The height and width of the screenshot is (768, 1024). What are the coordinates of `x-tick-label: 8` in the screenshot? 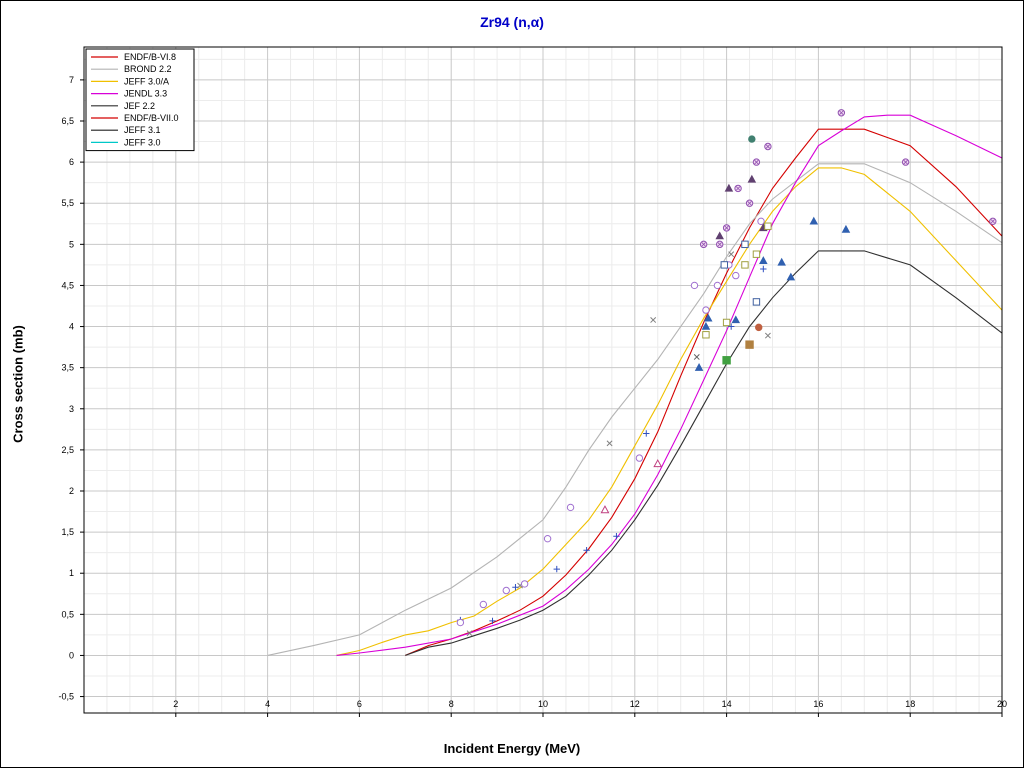 It's located at (451, 704).